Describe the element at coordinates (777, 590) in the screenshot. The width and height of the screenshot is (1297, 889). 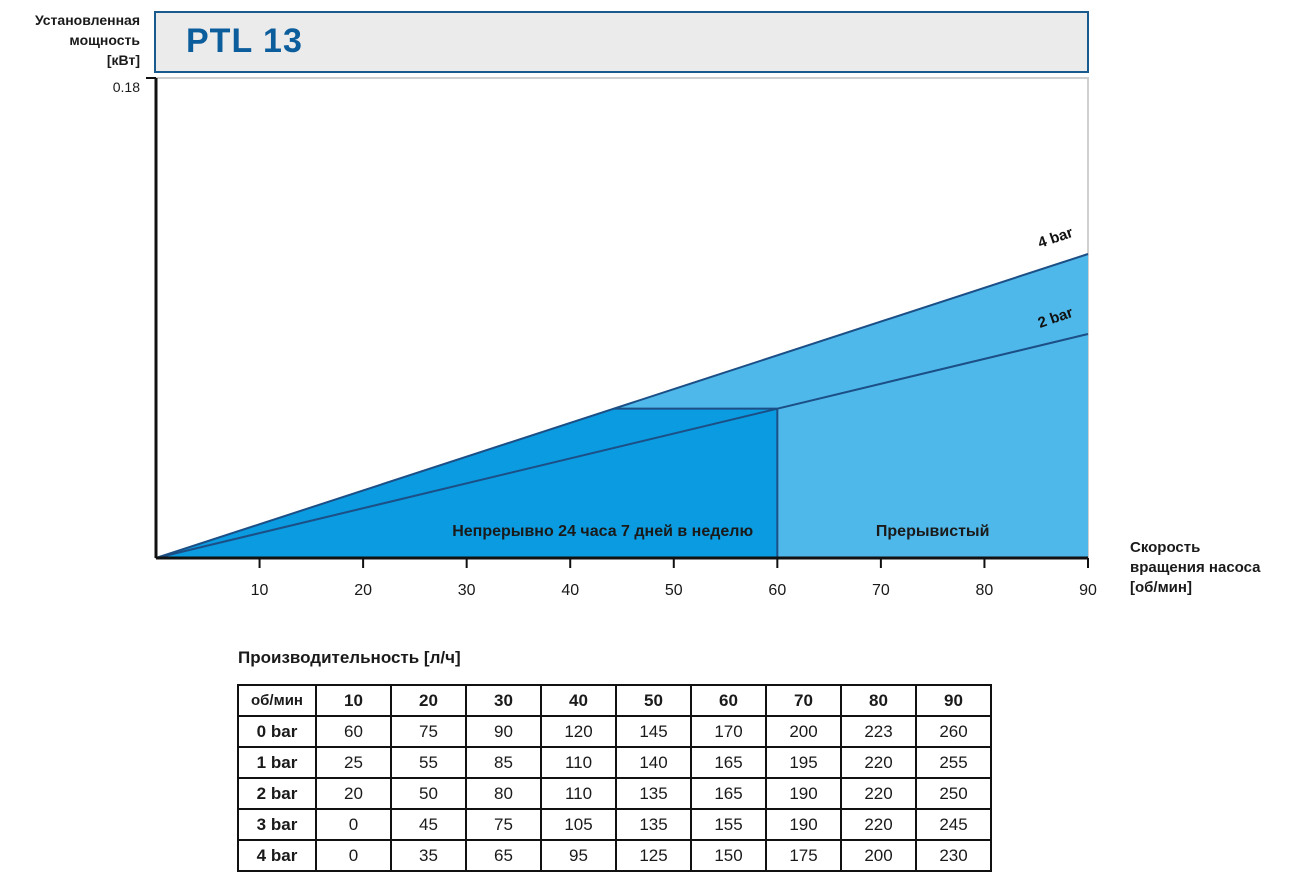
I see `x-tick-label: 60` at that location.